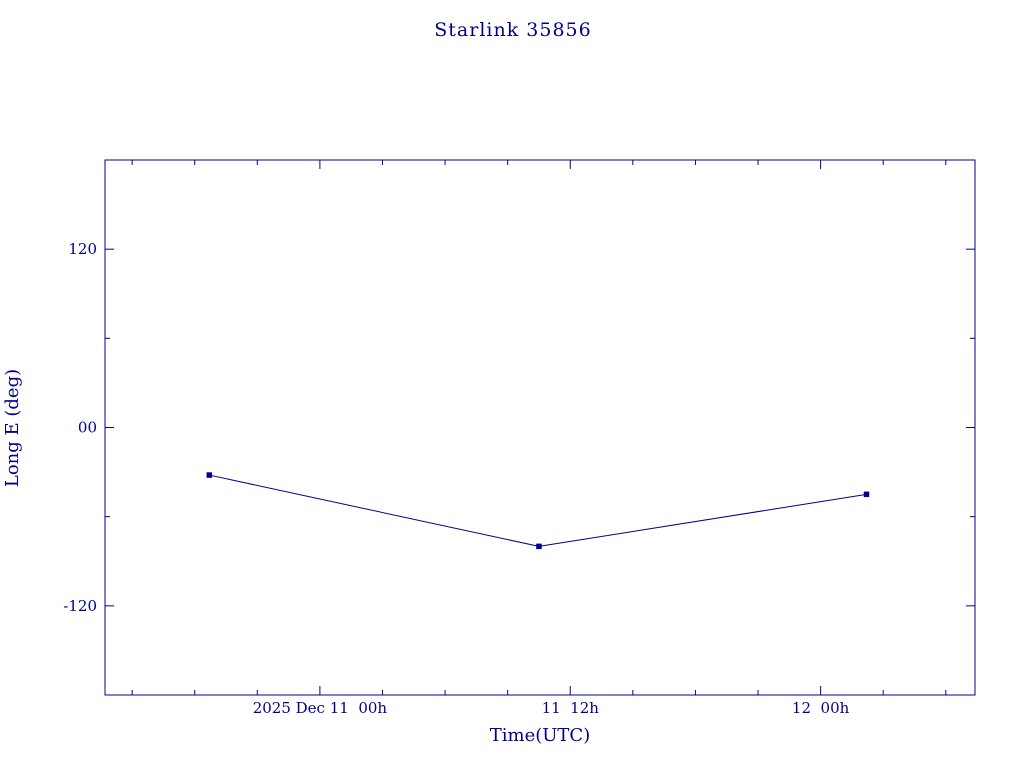  I want to click on y-tick-label: -120, so click(80, 606).